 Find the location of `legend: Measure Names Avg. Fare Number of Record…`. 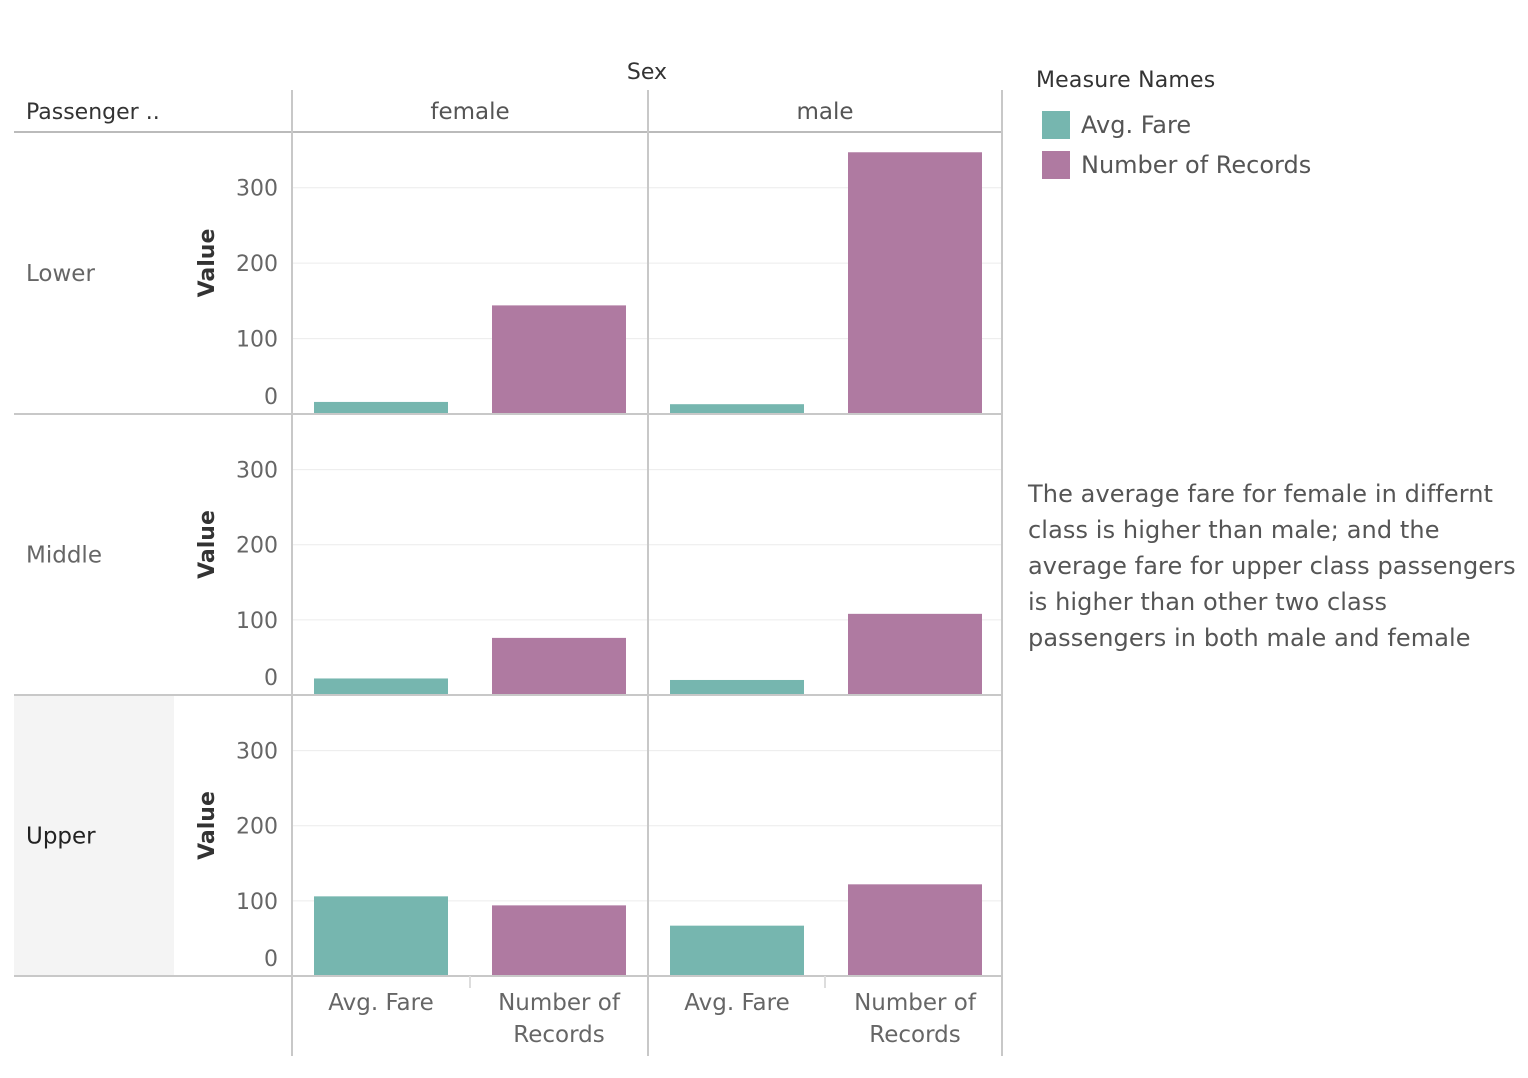

legend: Measure Names Avg. Fare Number of Record… is located at coordinates (1173, 126).